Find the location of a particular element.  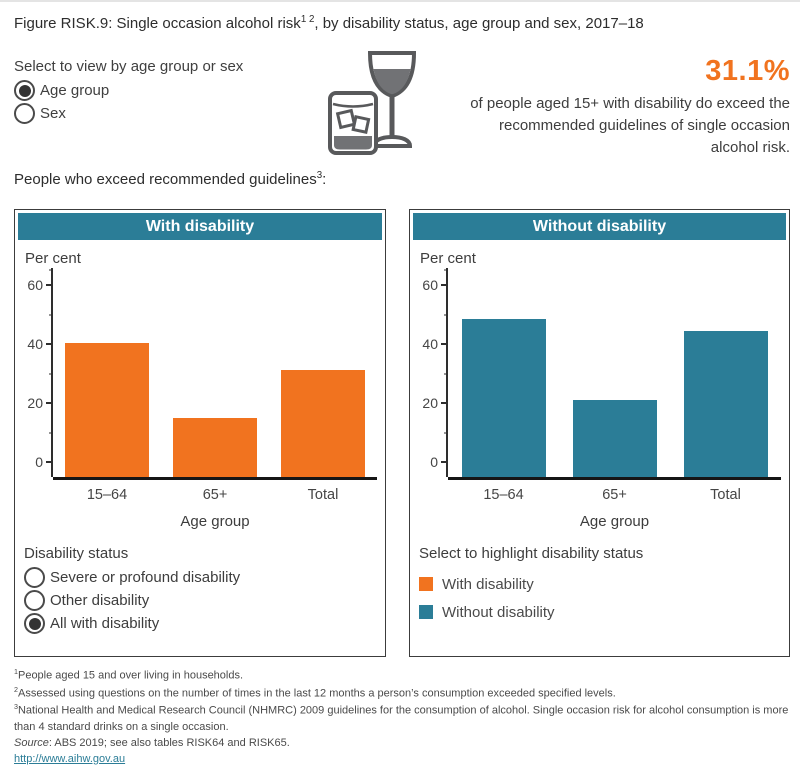

title-footnote-markers: 1 2 is located at coordinates (307, 19).